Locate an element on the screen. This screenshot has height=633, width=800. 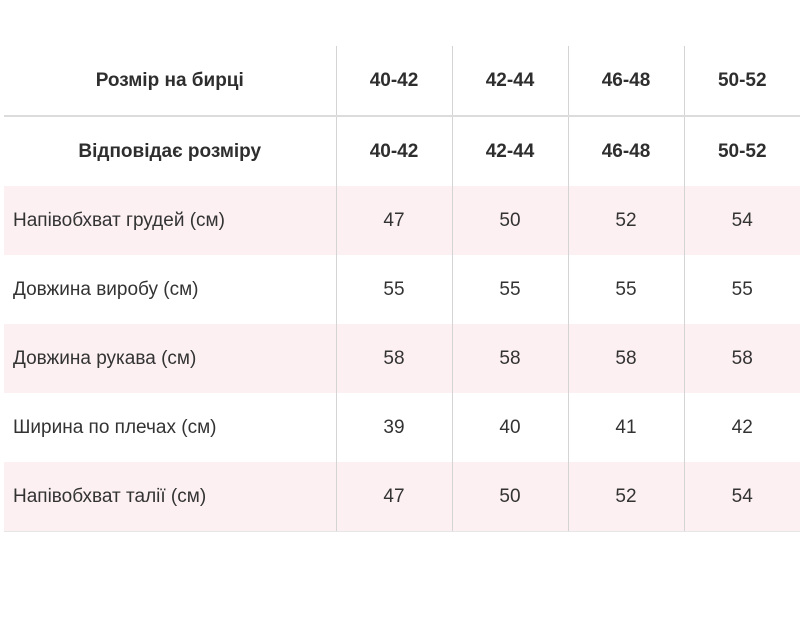
table-cell: 41 is located at coordinates (625, 427).